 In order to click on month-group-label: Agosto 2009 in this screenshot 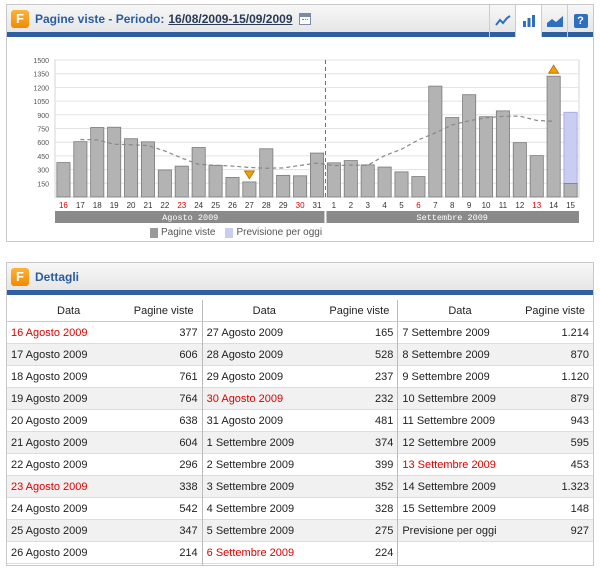, I will do `click(190, 218)`.